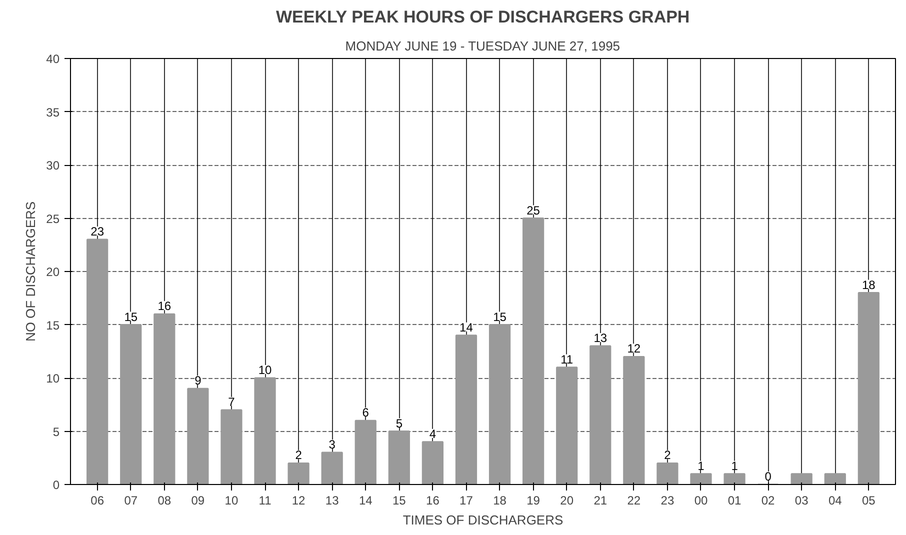  I want to click on data-label: 3, so click(332, 445).